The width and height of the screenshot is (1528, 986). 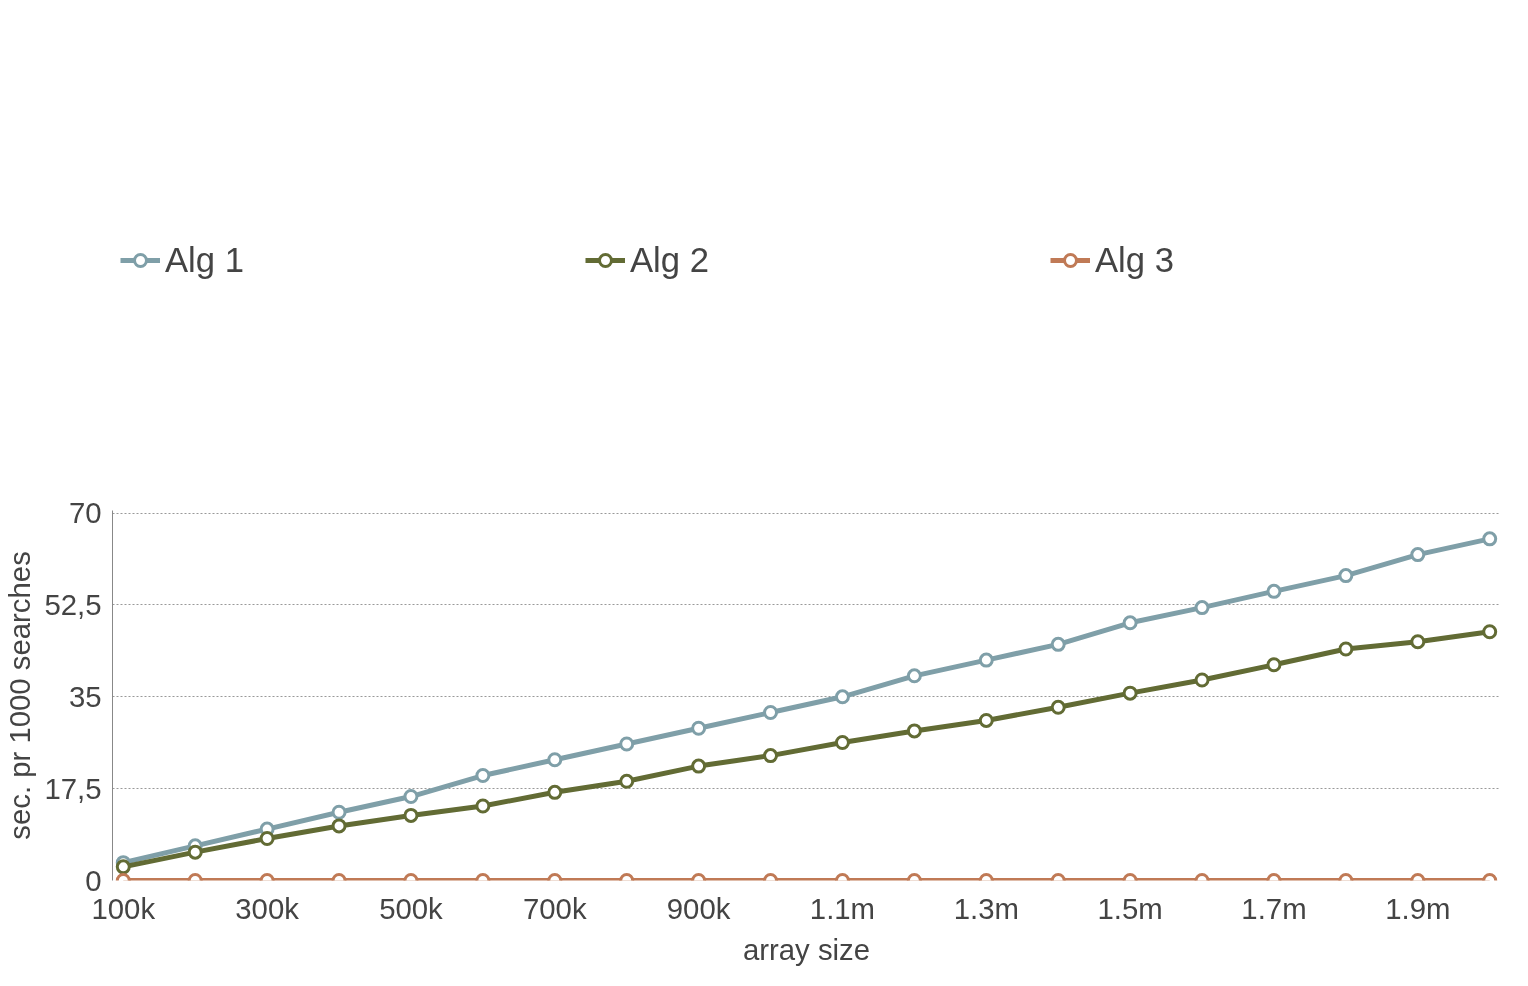 What do you see at coordinates (411, 908) in the screenshot?
I see `x-tick-label: 500k` at bounding box center [411, 908].